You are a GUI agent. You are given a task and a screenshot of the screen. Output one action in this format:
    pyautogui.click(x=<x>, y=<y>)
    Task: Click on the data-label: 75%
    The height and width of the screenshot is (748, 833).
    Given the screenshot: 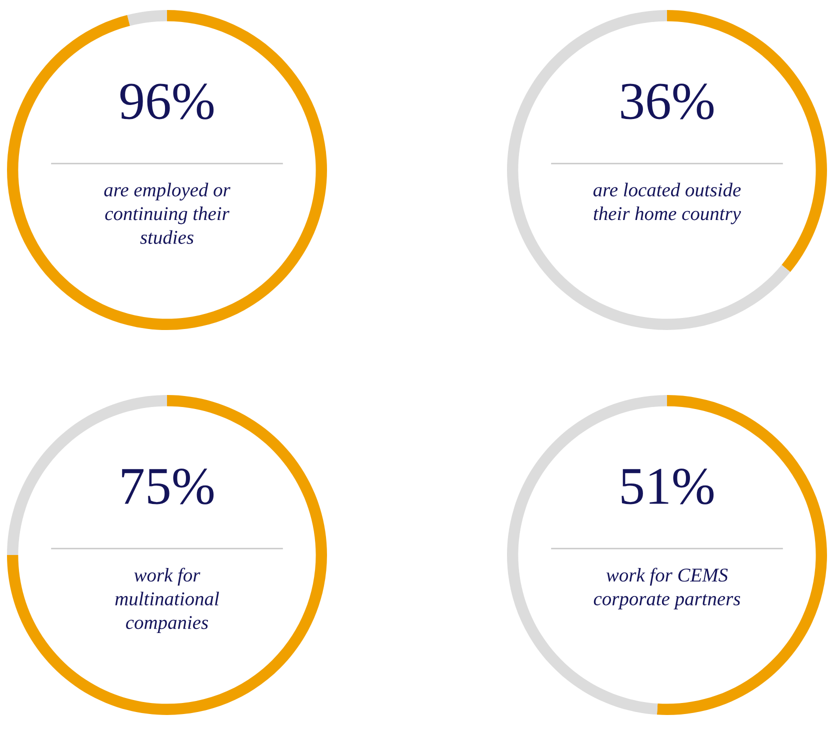 What is the action you would take?
    pyautogui.click(x=168, y=486)
    